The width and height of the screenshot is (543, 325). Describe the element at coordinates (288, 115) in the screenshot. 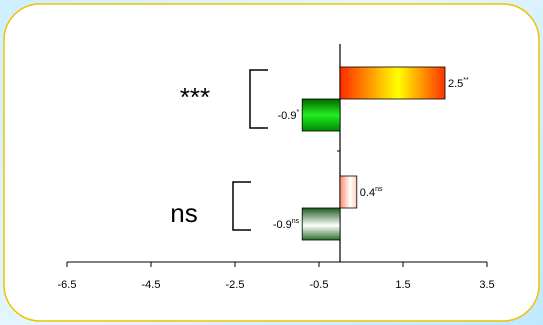

I see `data-label: -0.9*` at that location.